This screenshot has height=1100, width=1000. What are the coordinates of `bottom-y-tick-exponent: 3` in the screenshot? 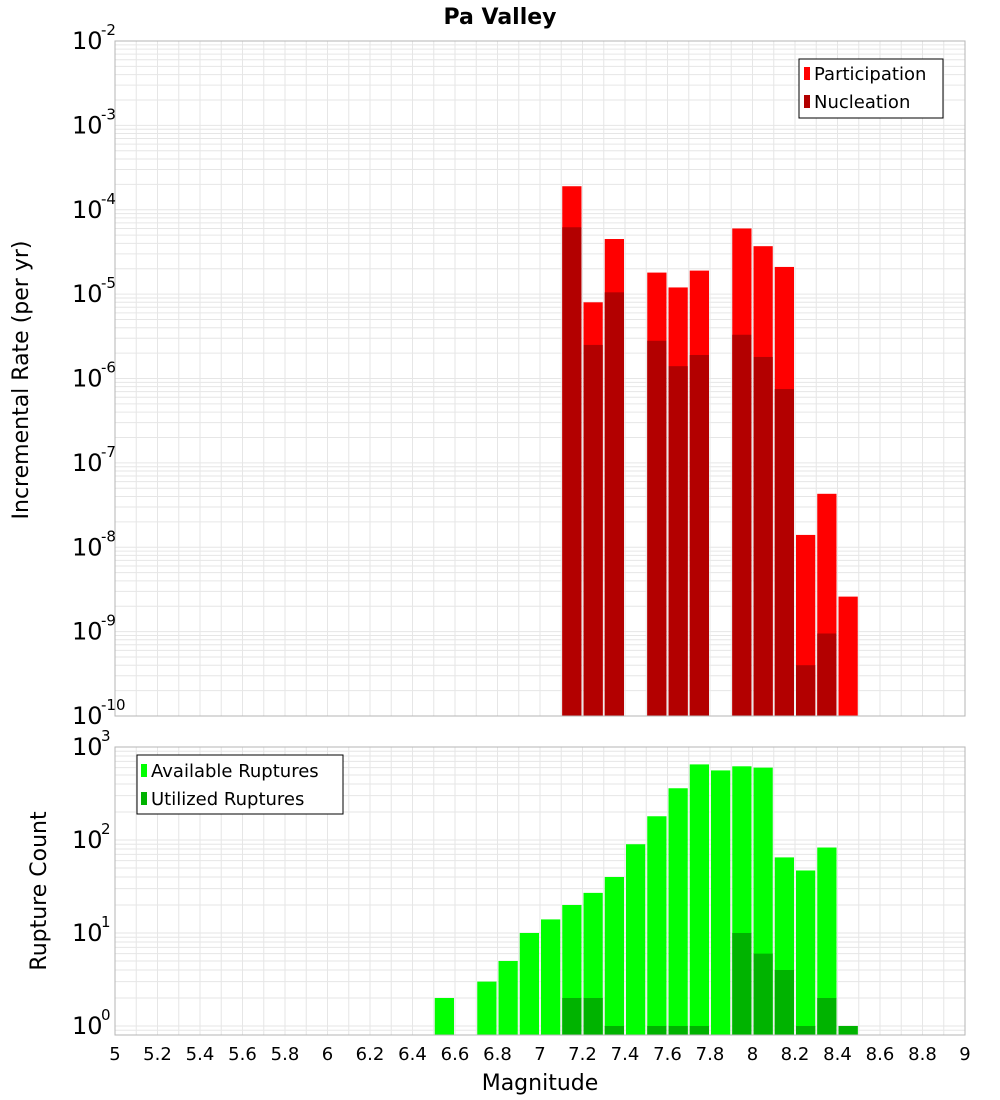 It's located at (106, 736).